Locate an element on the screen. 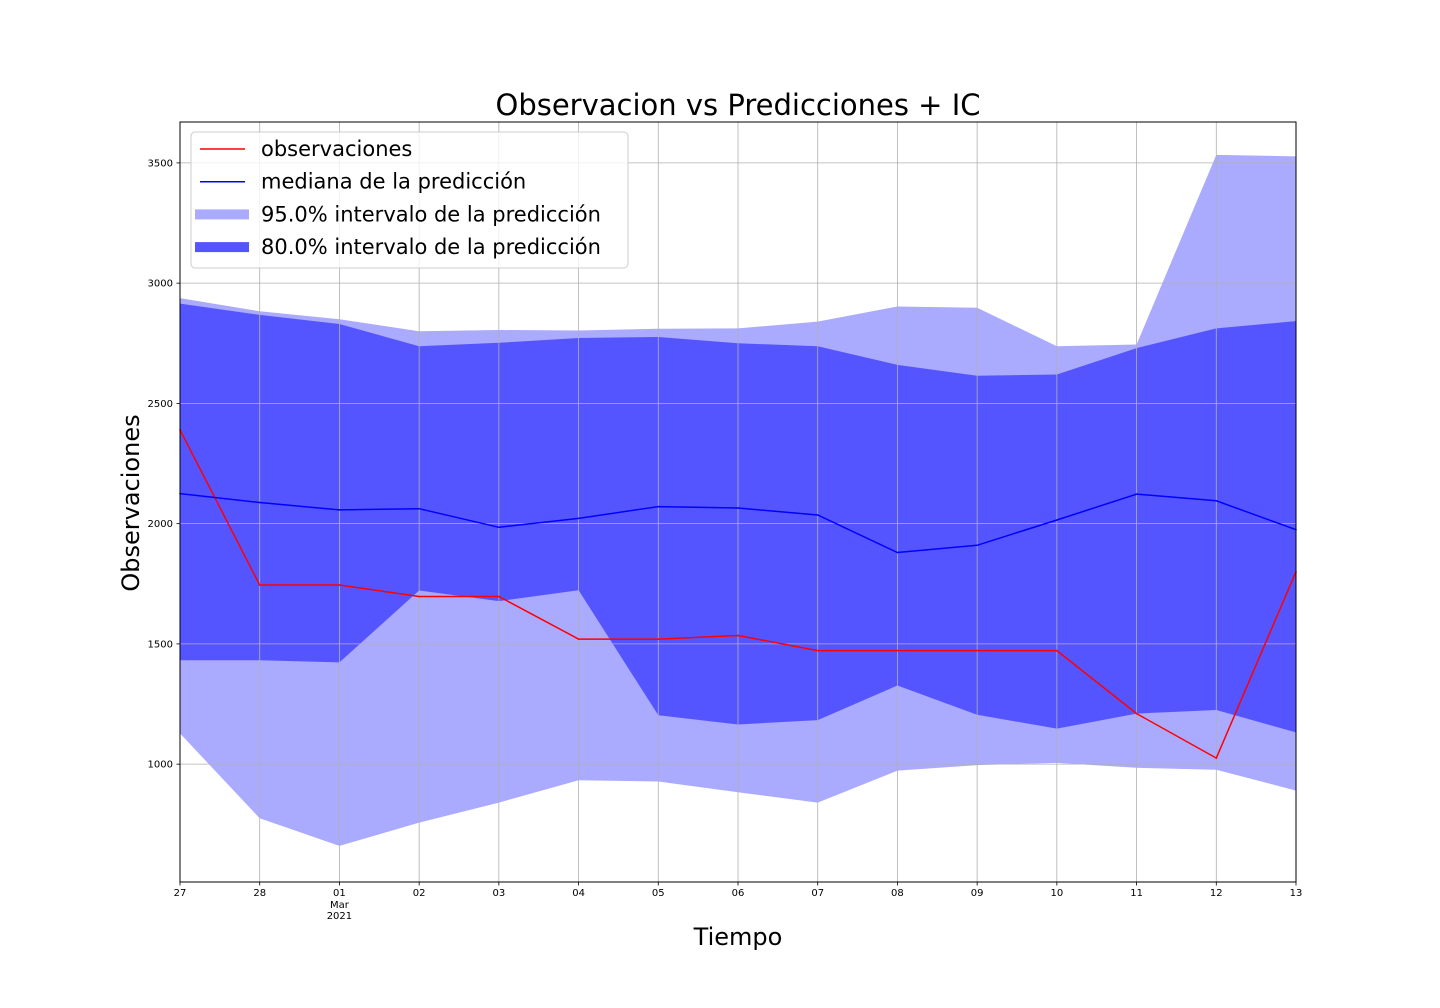 The image size is (1440, 1008). legend-label-mediana-de-la-predicci-n: mediana de la predicción is located at coordinates (393, 182).